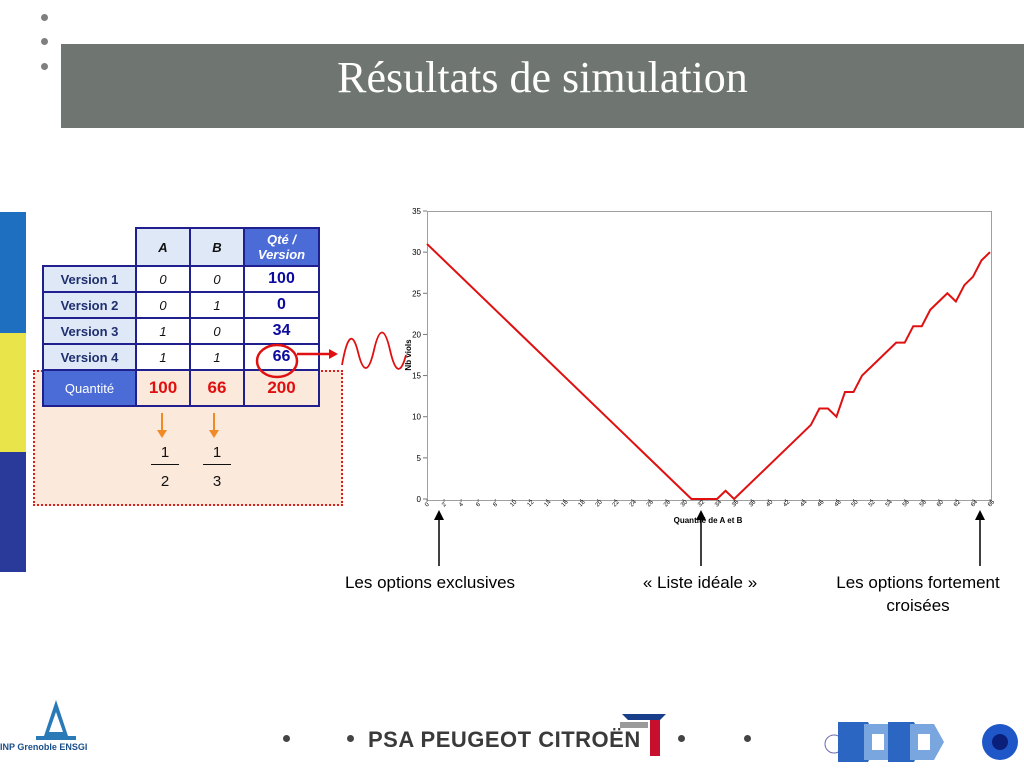 Image resolution: width=1024 pixels, height=773 pixels. I want to click on x-tick-label: 36, so click(735, 503).